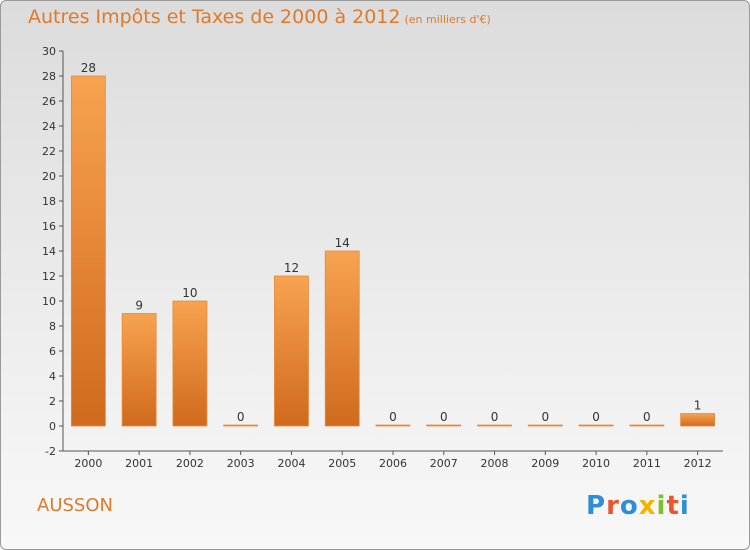 This screenshot has height=550, width=750. Describe the element at coordinates (139, 463) in the screenshot. I see `x-tick-label: 2001` at that location.